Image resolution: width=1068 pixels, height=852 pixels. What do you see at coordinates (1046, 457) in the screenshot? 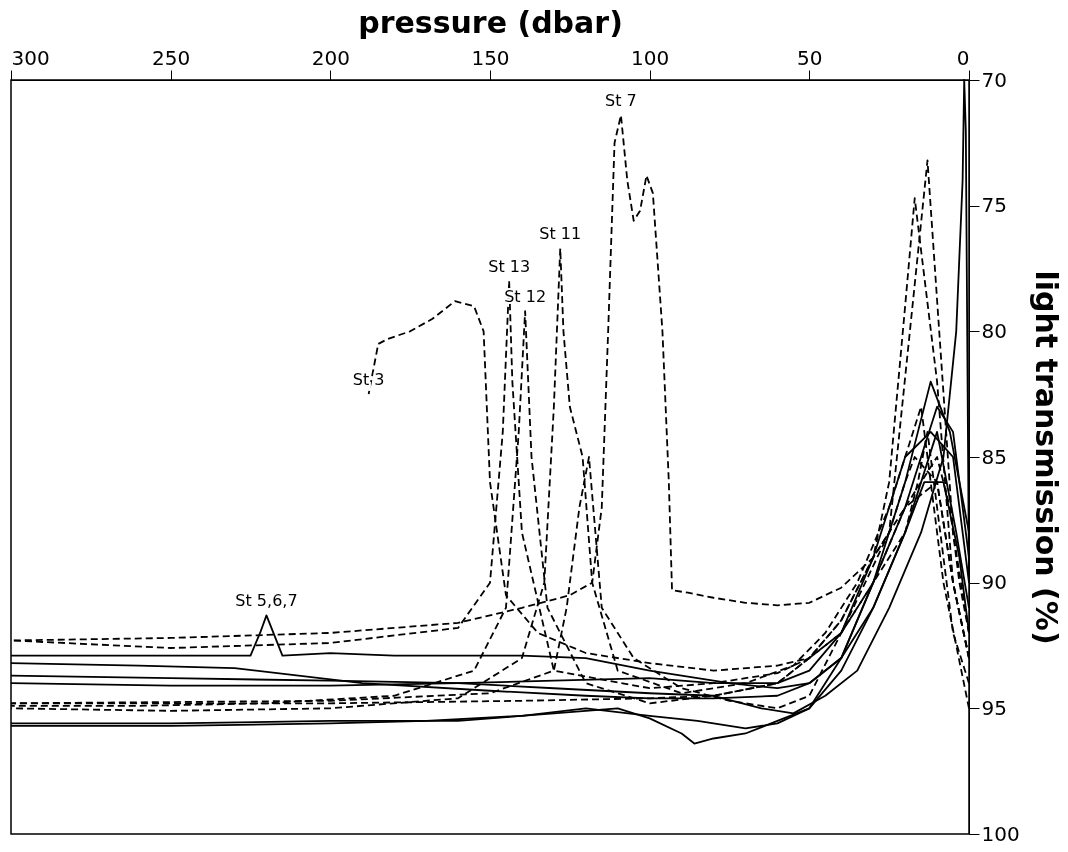
I see `y-axis-title: light transmission (%)` at bounding box center [1046, 457].